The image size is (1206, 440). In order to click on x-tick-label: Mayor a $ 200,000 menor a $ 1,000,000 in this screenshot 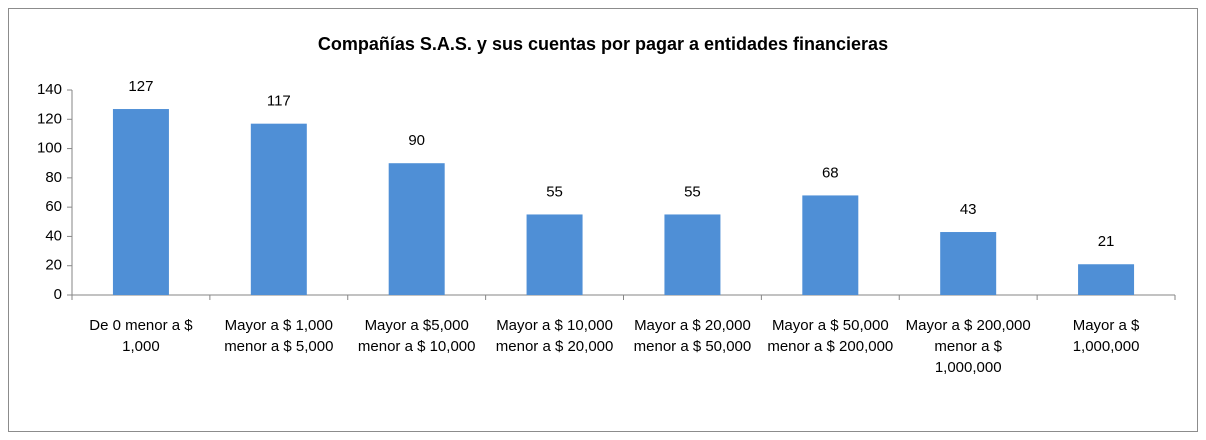, I will do `click(968, 346)`.